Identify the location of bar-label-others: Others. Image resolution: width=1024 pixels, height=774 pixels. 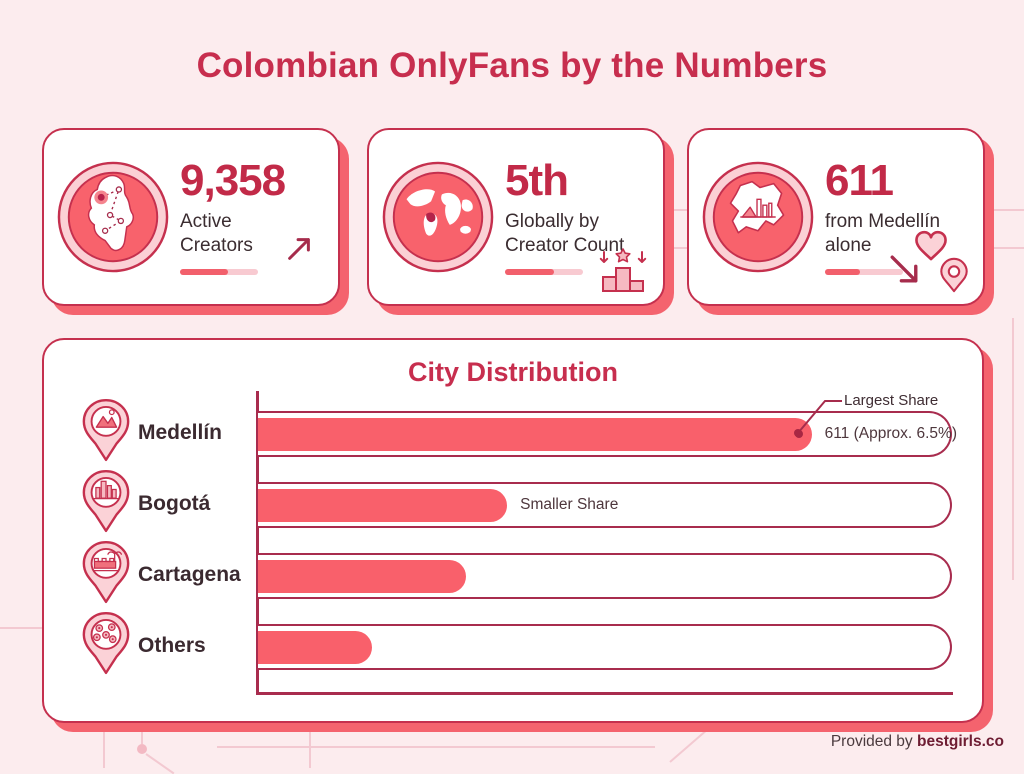
(172, 645).